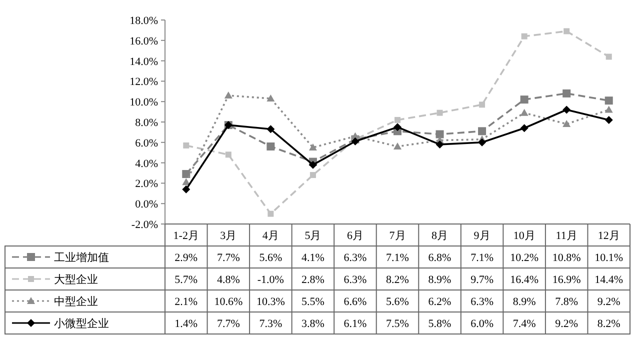  I want to click on data-label: 16.4%, so click(524, 280).